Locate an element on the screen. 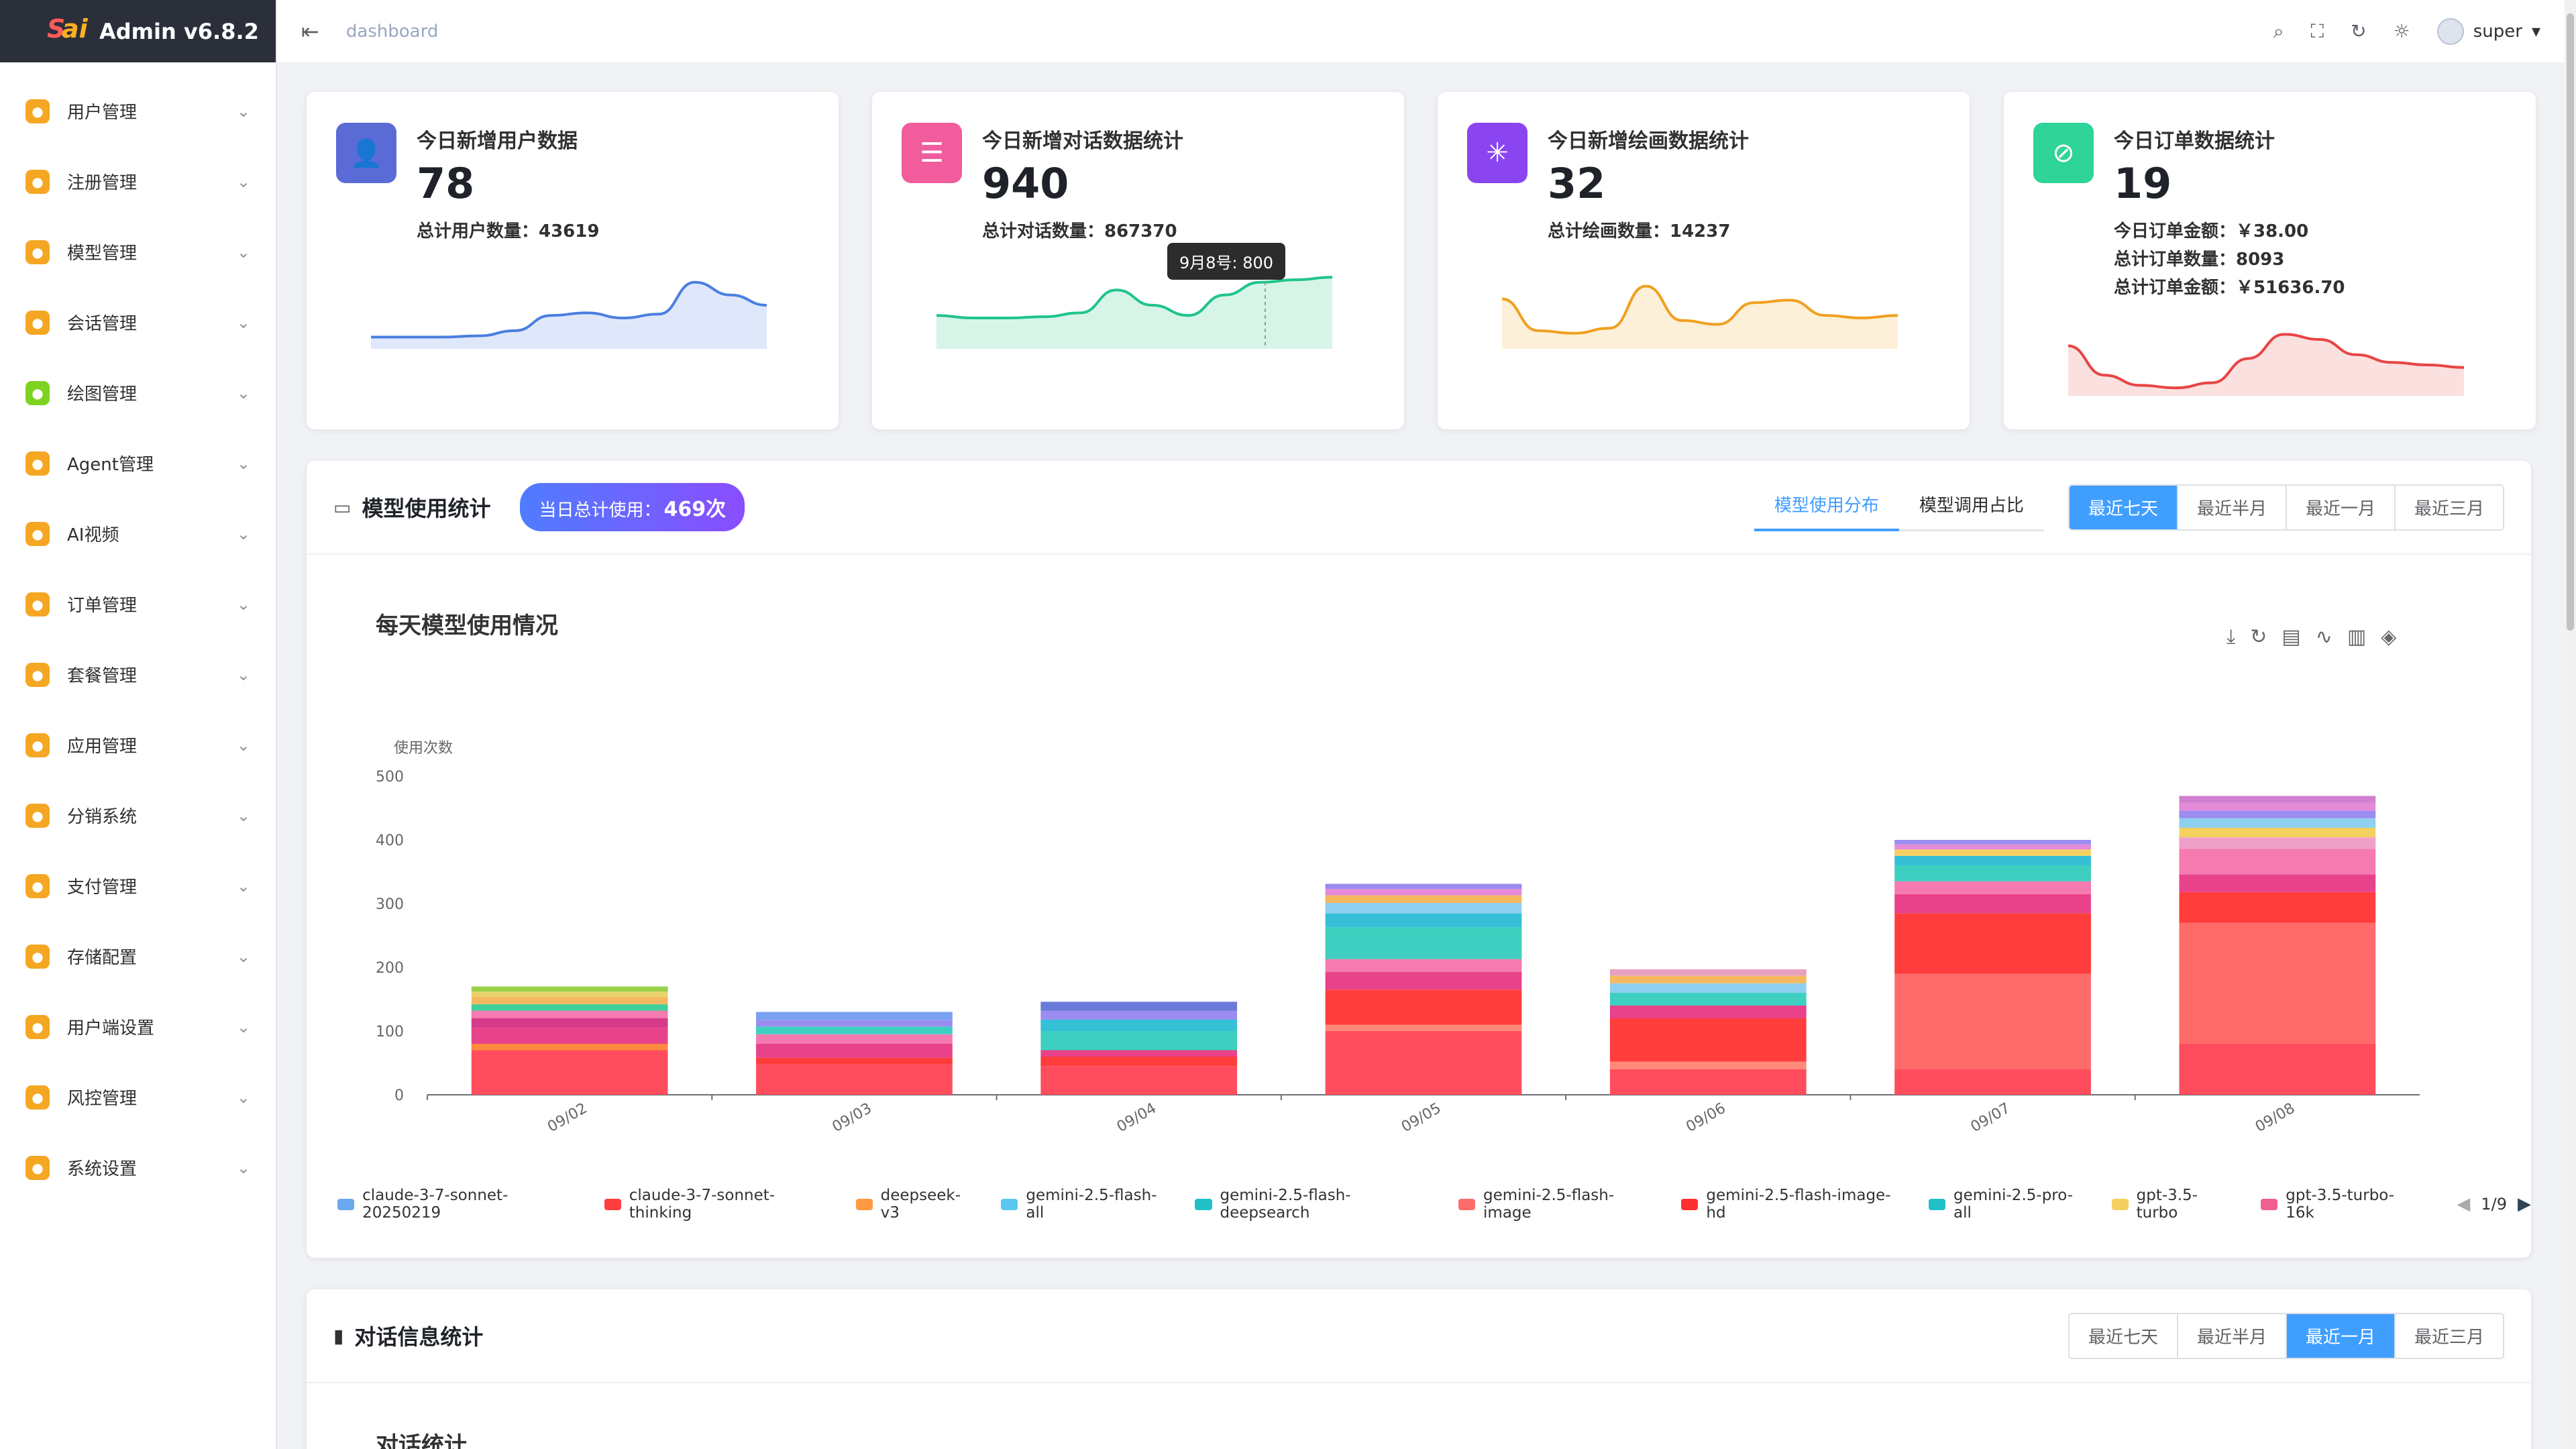 This screenshot has width=2576, height=1449. sidebar-item: ● 注册管理 ⌄ is located at coordinates (138, 181).